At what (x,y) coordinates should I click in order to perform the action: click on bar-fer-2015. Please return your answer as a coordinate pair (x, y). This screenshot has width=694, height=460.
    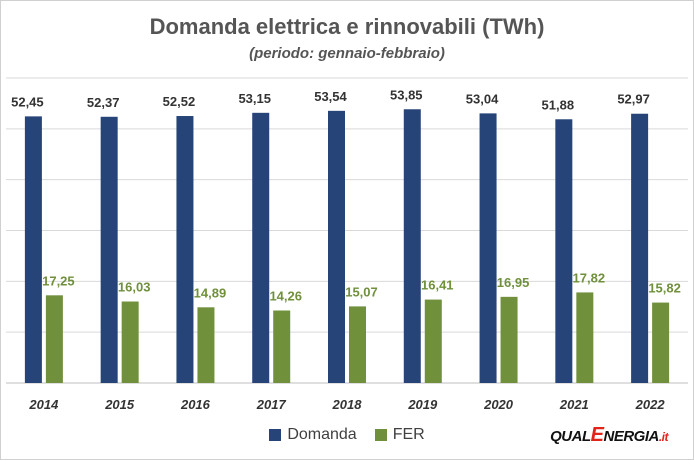
    Looking at the image, I should click on (130, 342).